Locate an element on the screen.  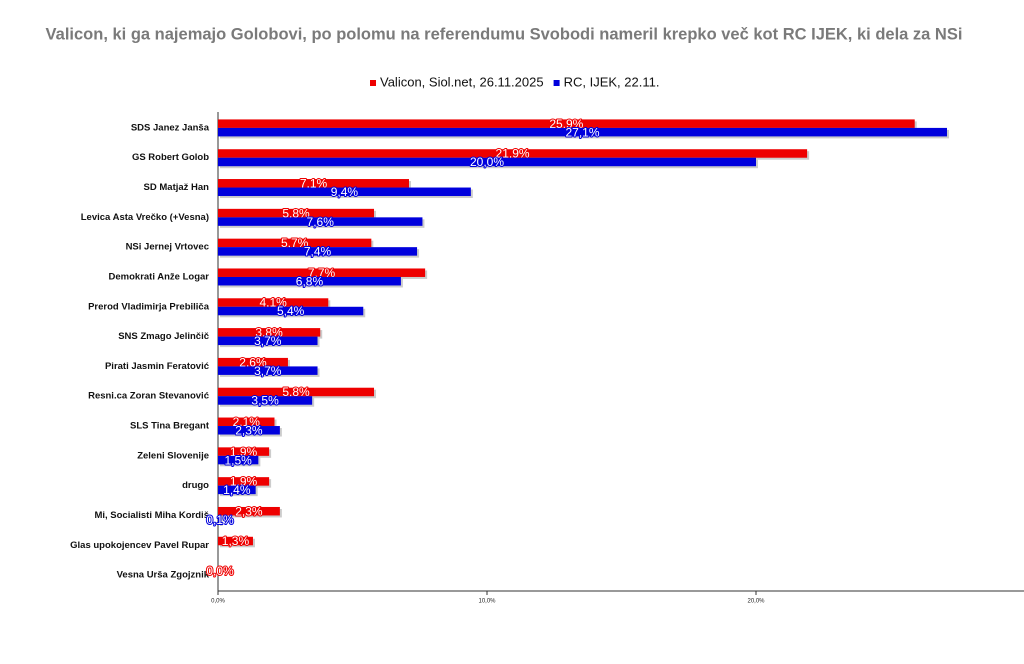
value-label: 1,3% is located at coordinates (236, 541).